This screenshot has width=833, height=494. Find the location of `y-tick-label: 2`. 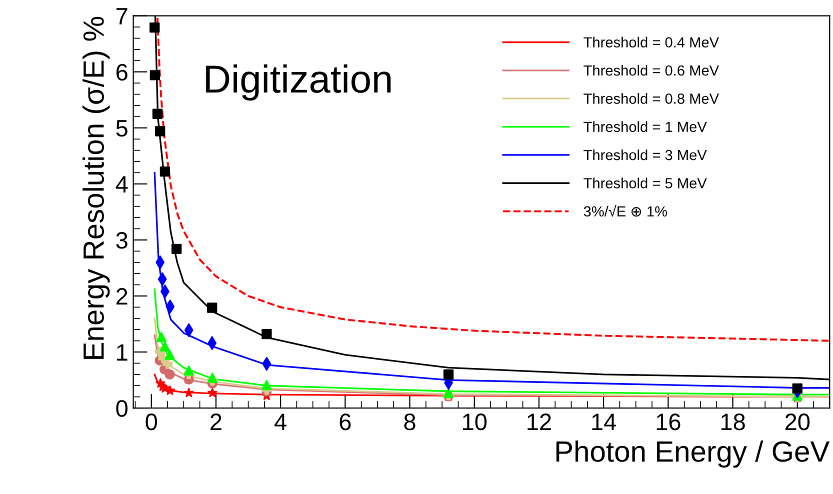

y-tick-label: 2 is located at coordinates (122, 296).